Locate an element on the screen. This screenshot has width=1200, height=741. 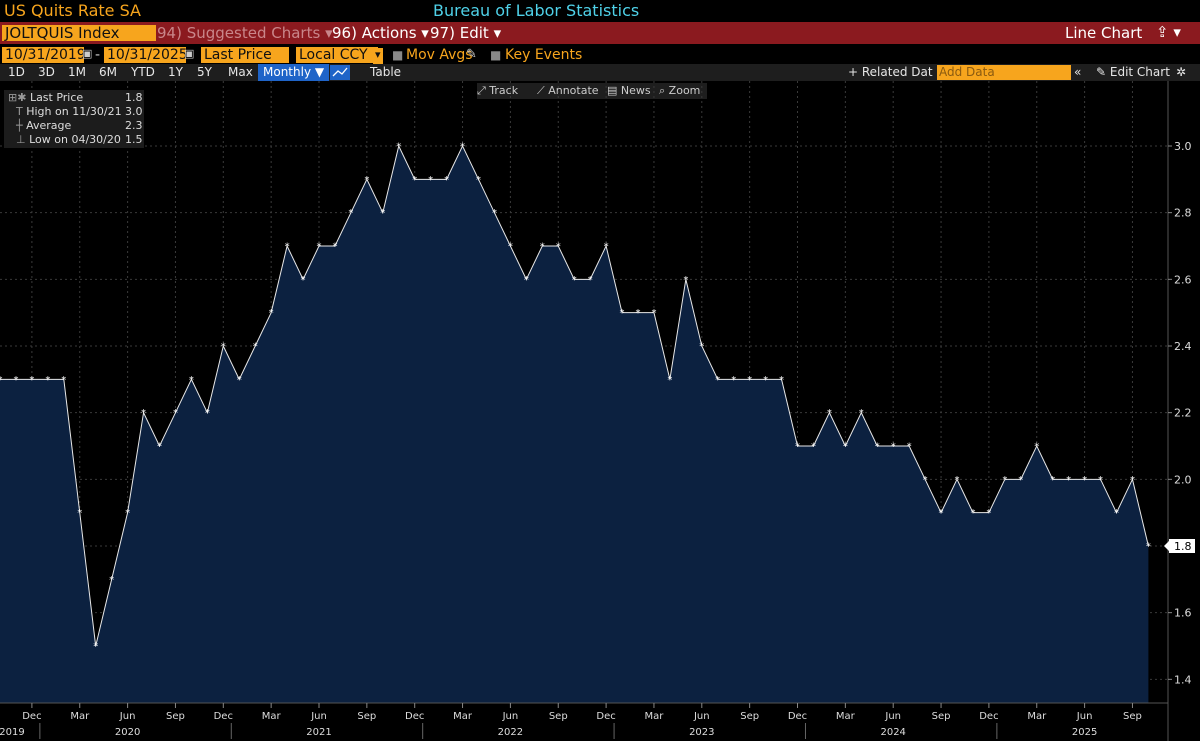
mov-avgs-label: Mov Avgs is located at coordinates (439, 55).